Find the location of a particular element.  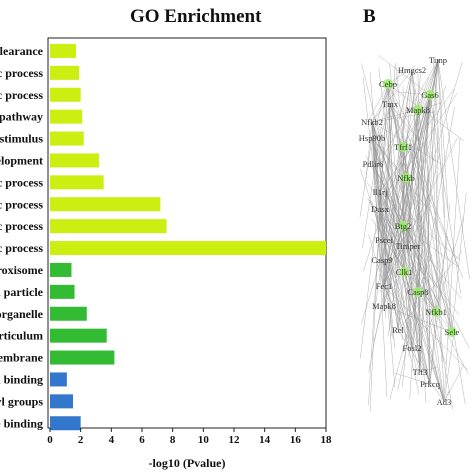

x-tick-label: 4 is located at coordinates (112, 440).